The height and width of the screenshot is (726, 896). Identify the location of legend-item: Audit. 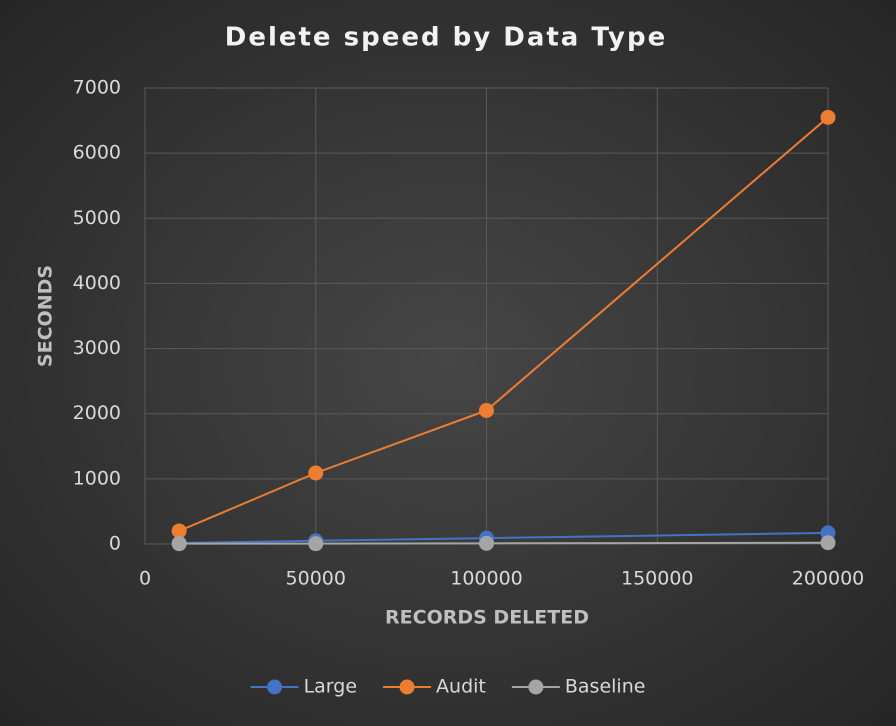
(434, 687).